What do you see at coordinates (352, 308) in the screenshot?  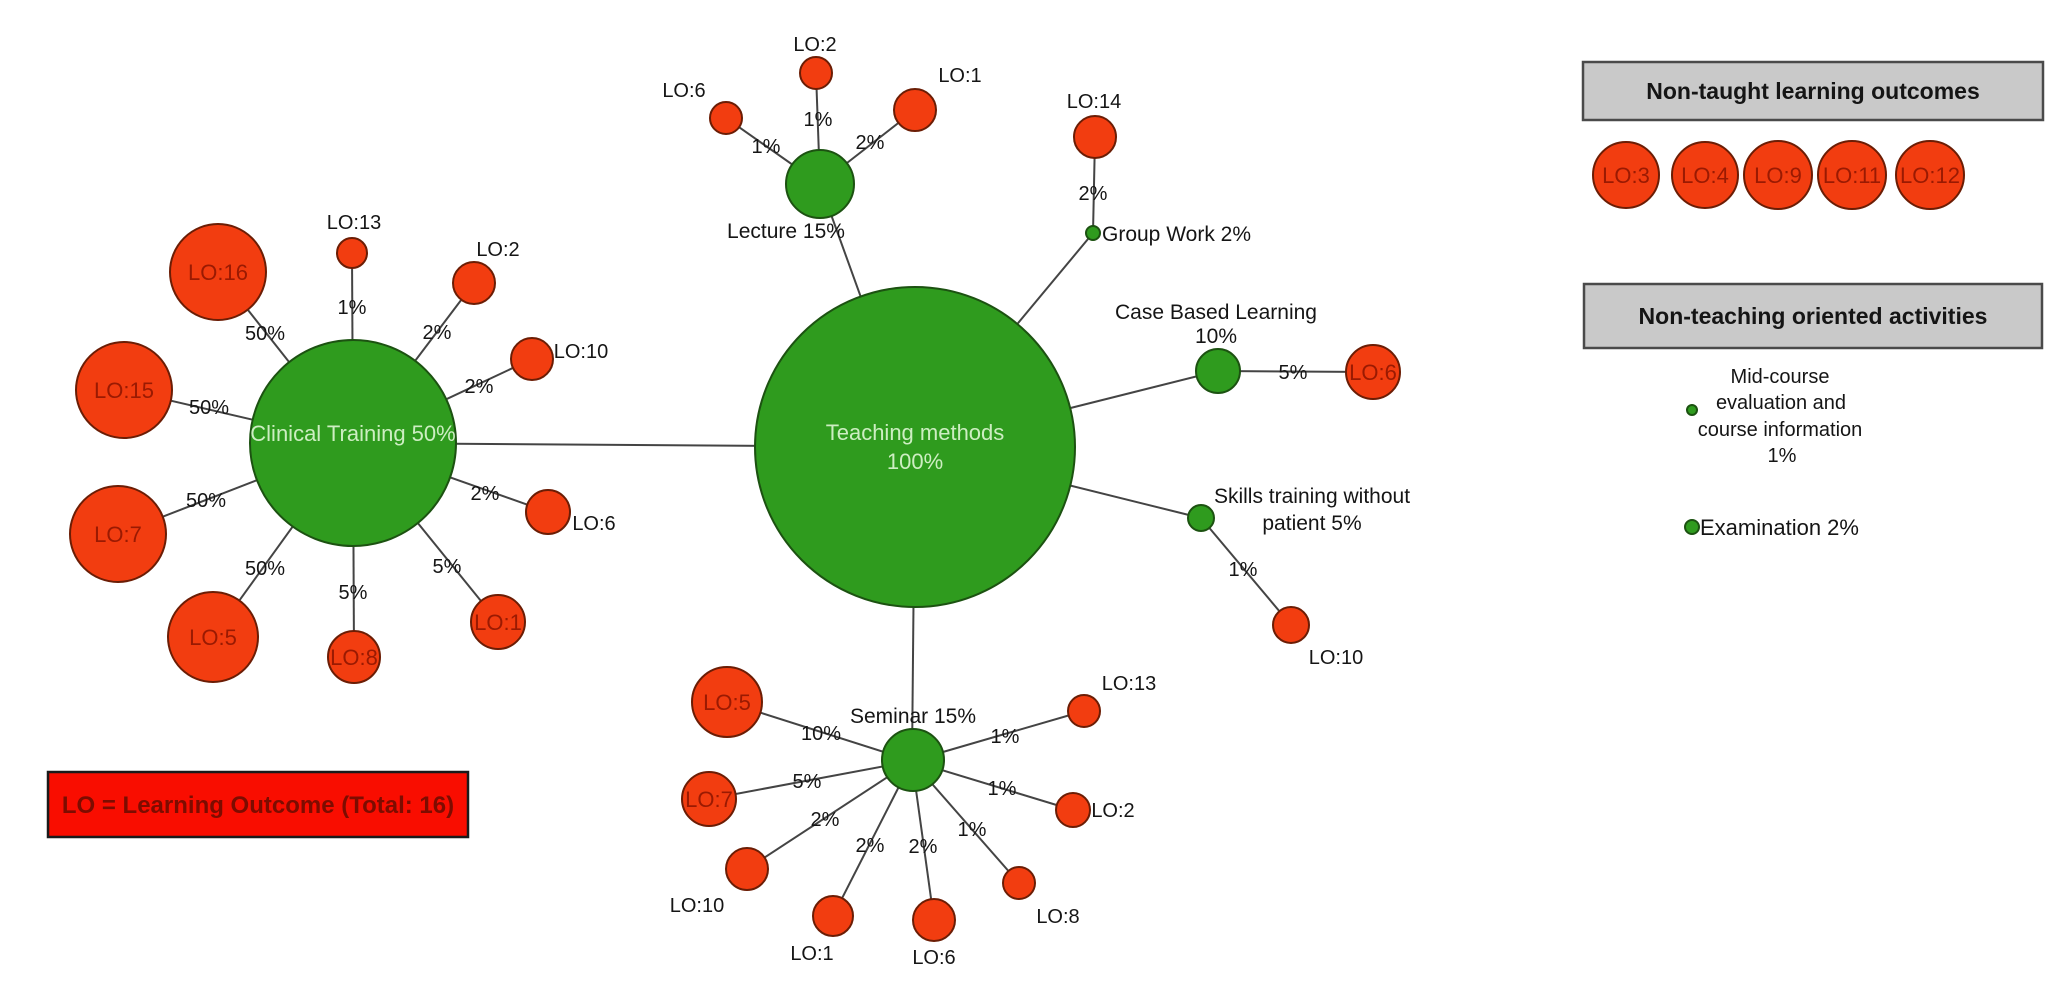 I see `edge-clinical-lo13-label: 1%` at bounding box center [352, 308].